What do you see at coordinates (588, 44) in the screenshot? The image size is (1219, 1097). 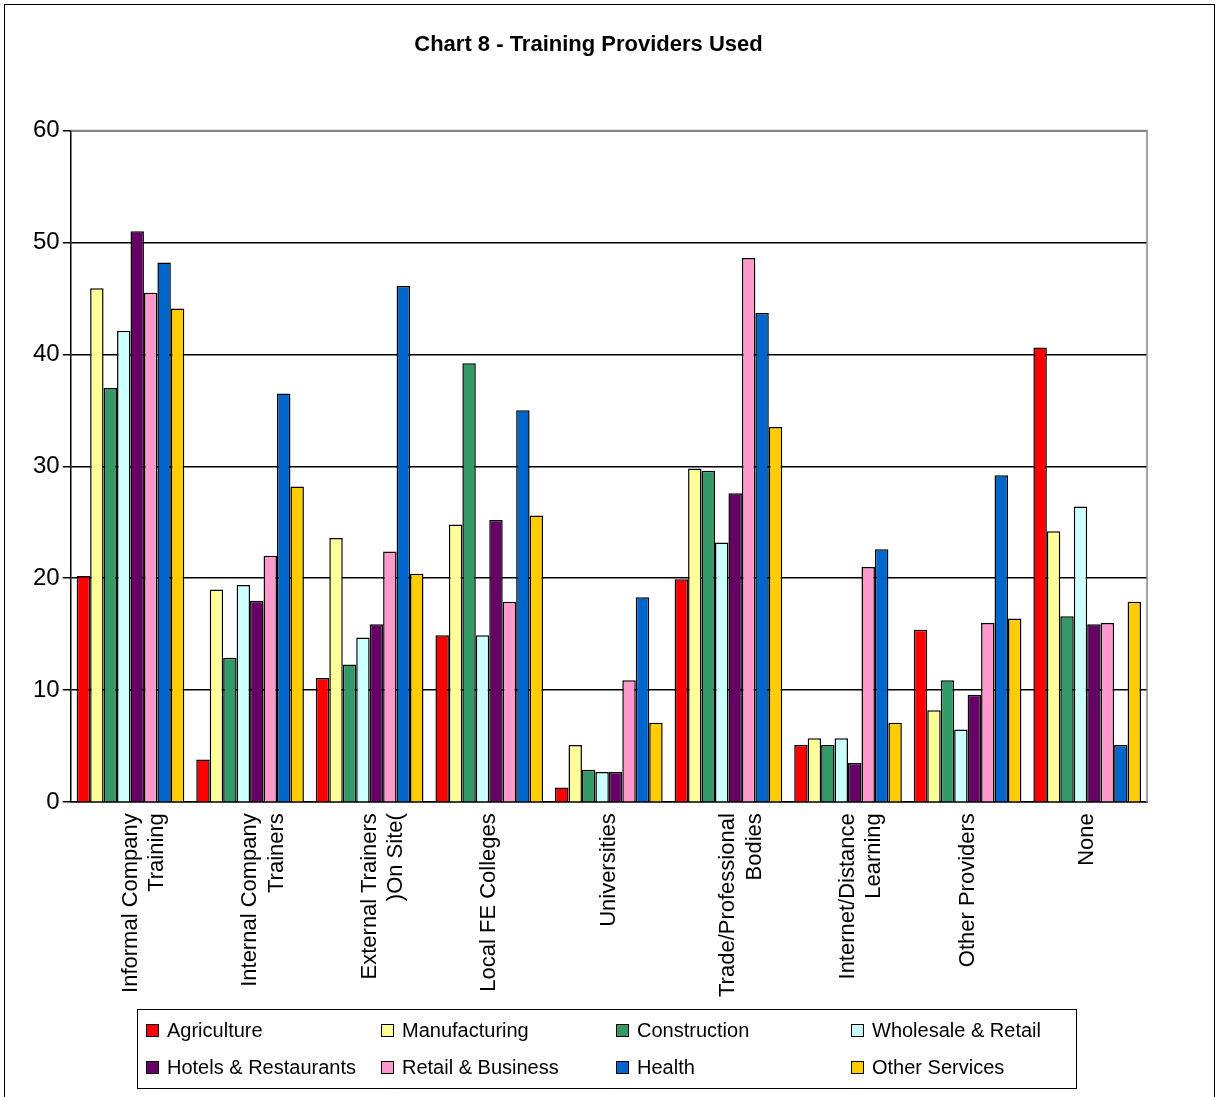 I see `chart-title: Chart 8 - Training Providers Used` at bounding box center [588, 44].